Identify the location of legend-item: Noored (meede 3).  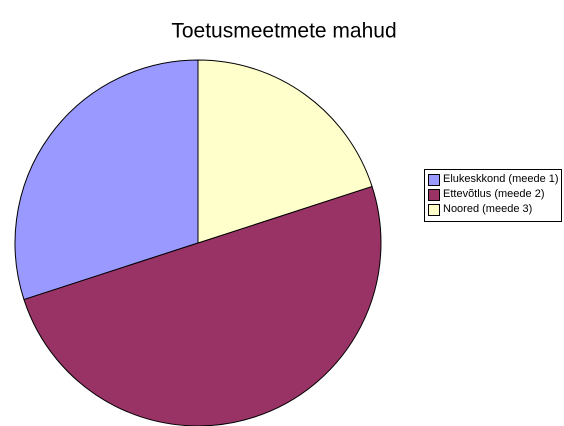
(494, 209).